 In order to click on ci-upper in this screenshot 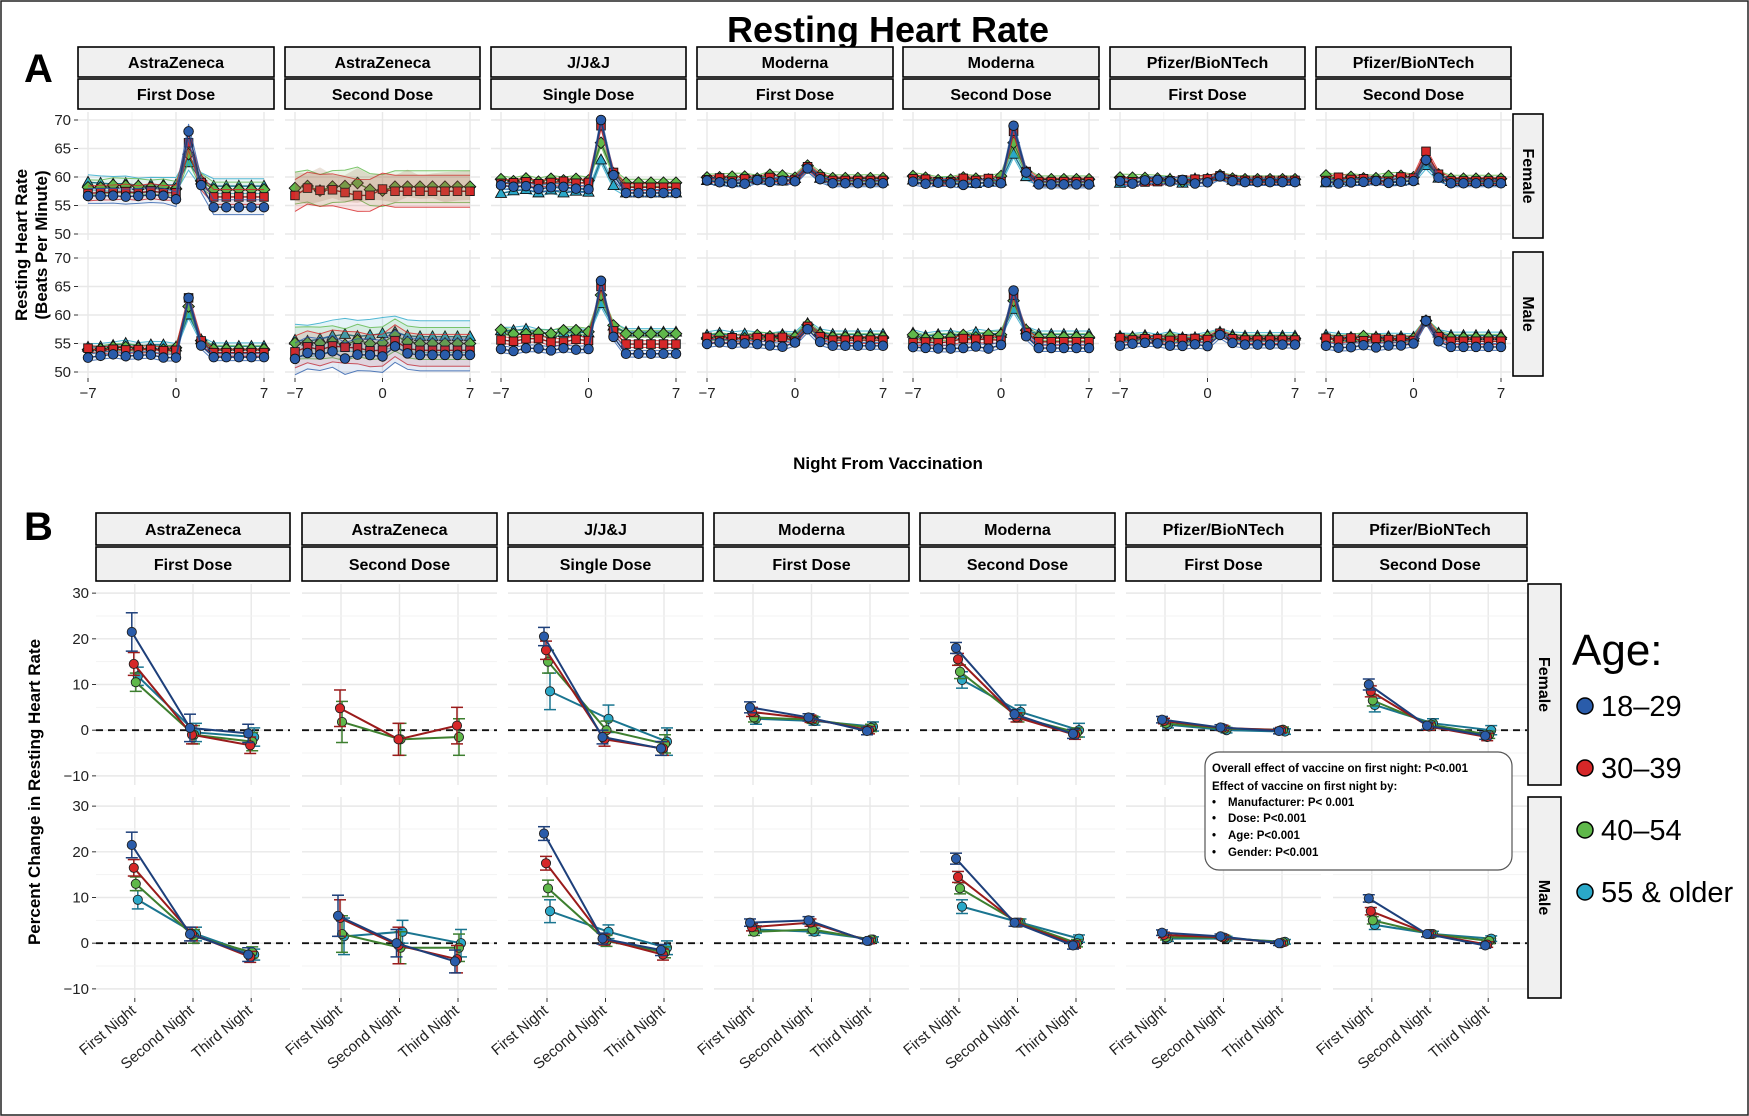, I will do `click(175, 162)`.